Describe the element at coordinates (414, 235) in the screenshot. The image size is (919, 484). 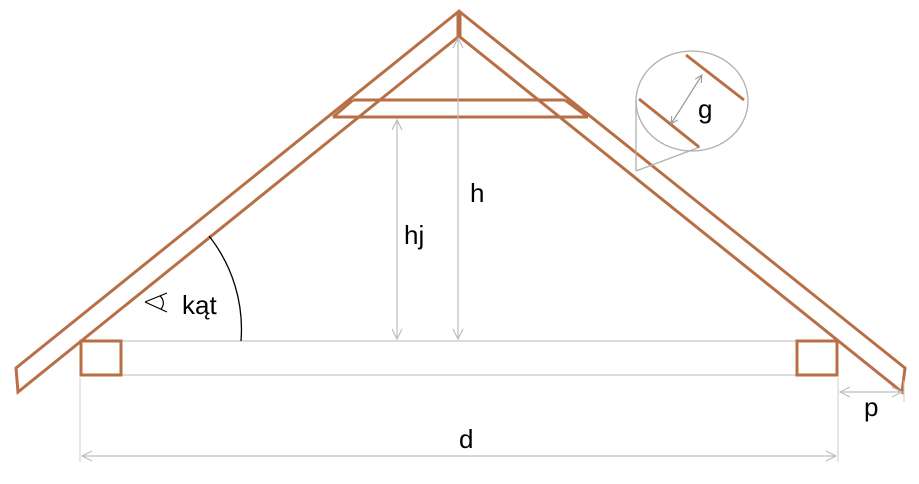
I see `label-hj: hj` at that location.